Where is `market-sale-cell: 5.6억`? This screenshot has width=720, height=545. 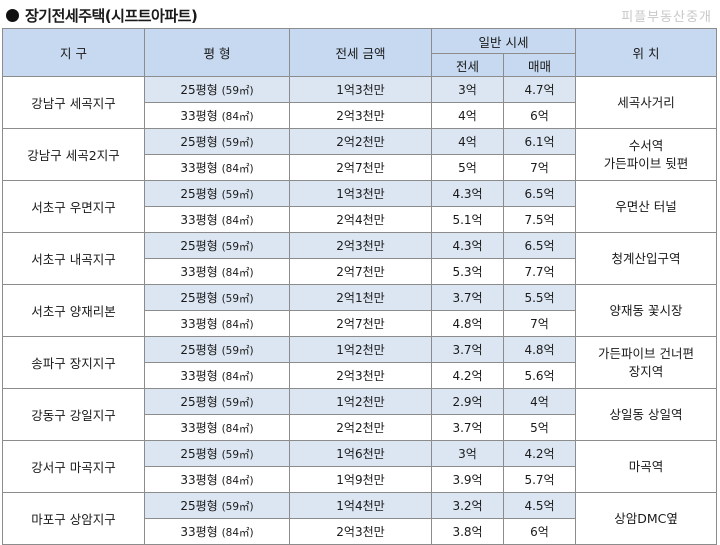
market-sale-cell: 5.6억 is located at coordinates (539, 375).